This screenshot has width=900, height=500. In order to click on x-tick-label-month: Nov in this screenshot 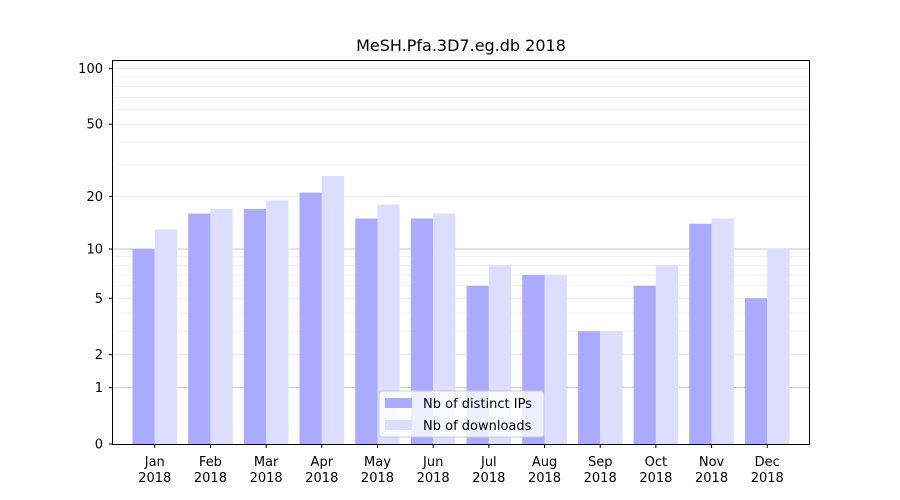, I will do `click(712, 462)`.